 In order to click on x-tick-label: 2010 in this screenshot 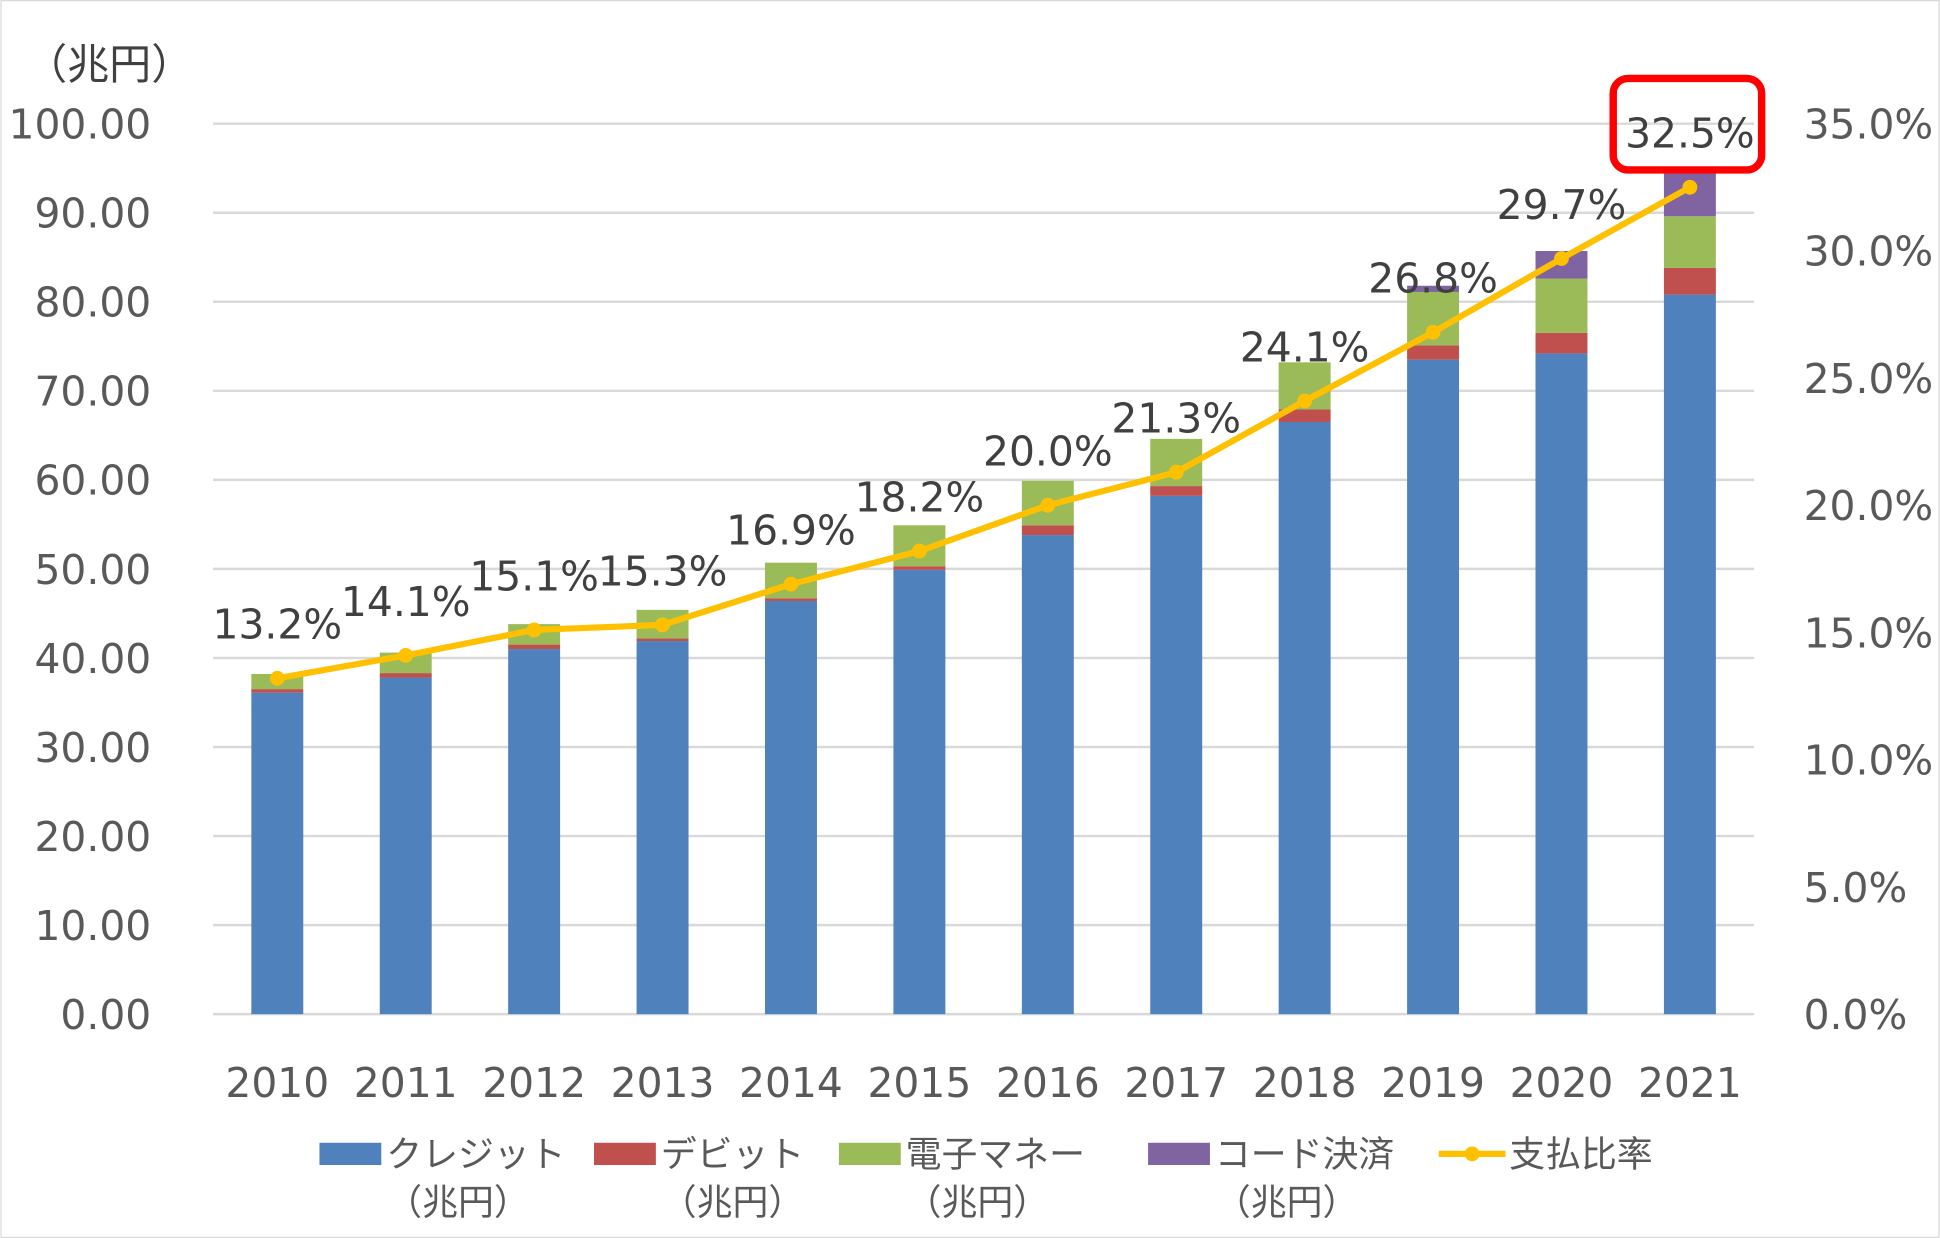, I will do `click(277, 1083)`.